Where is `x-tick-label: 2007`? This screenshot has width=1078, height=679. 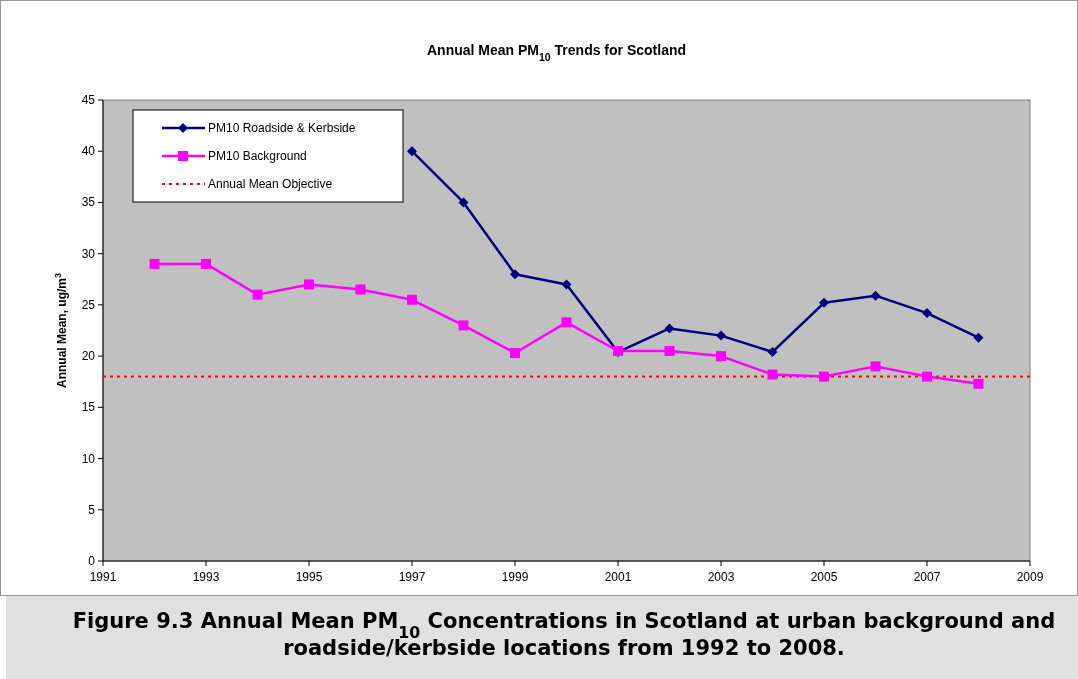
x-tick-label: 2007 is located at coordinates (927, 577).